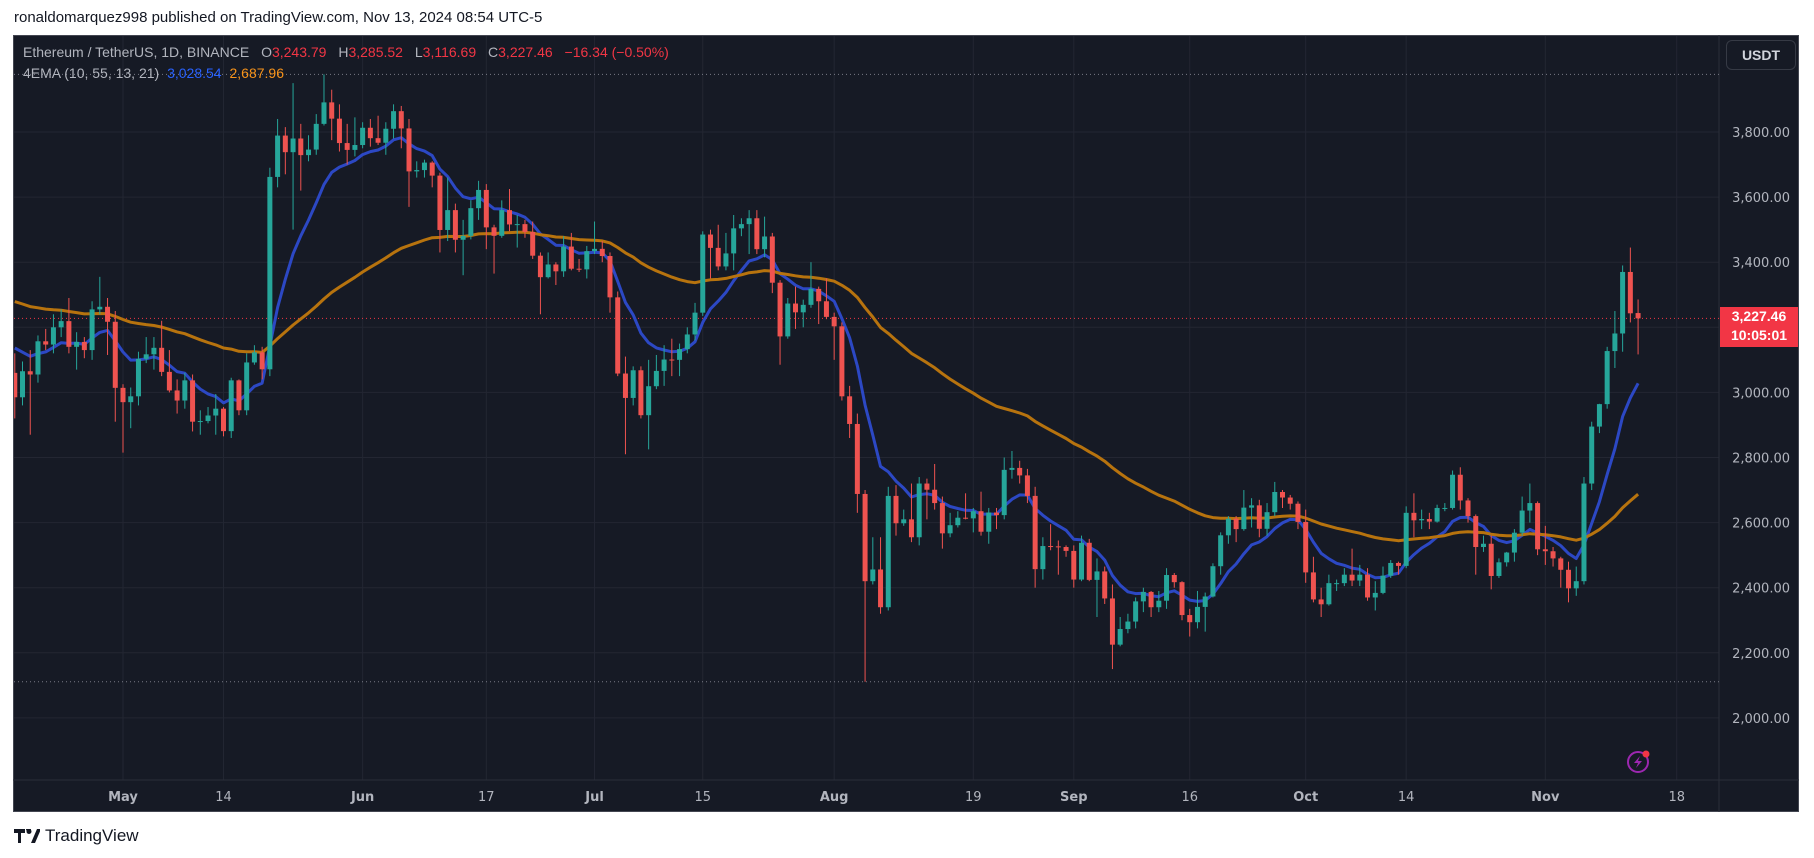 This screenshot has width=1814, height=858. What do you see at coordinates (1189, 797) in the screenshot?
I see `time-tick-label: 16` at bounding box center [1189, 797].